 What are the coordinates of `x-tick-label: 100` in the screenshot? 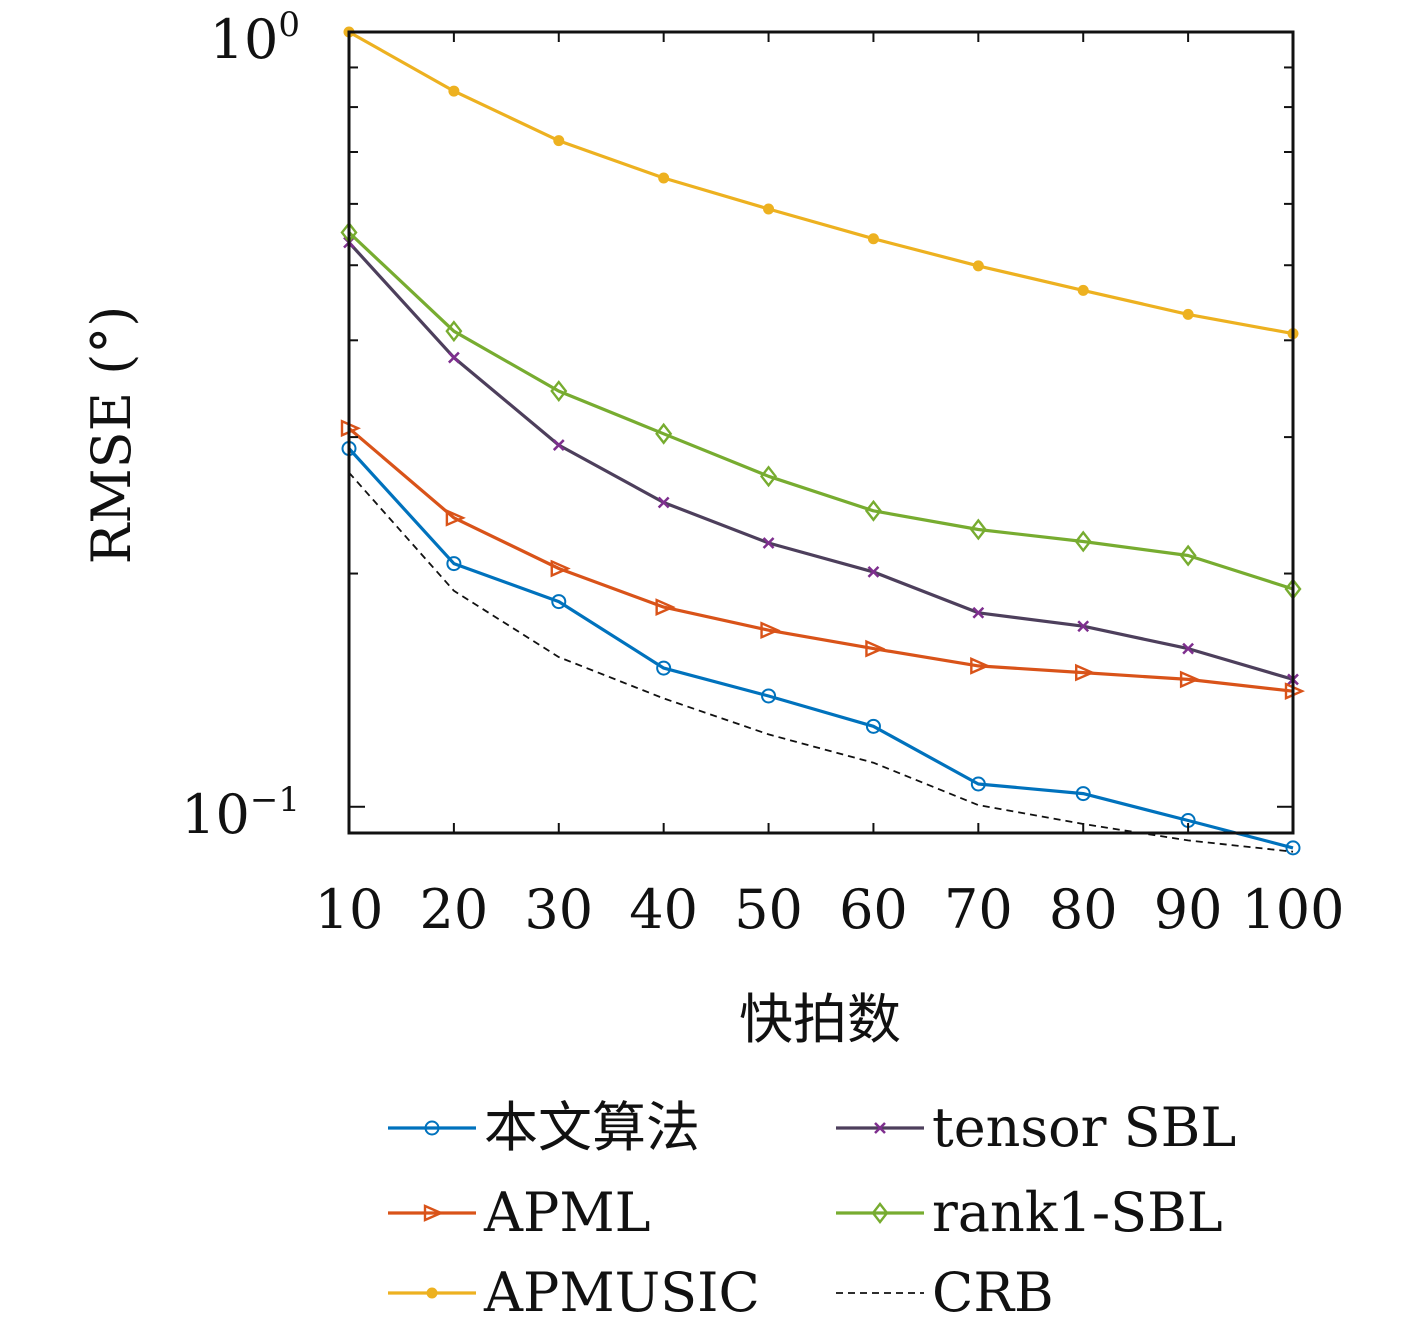 It's located at (1292, 909).